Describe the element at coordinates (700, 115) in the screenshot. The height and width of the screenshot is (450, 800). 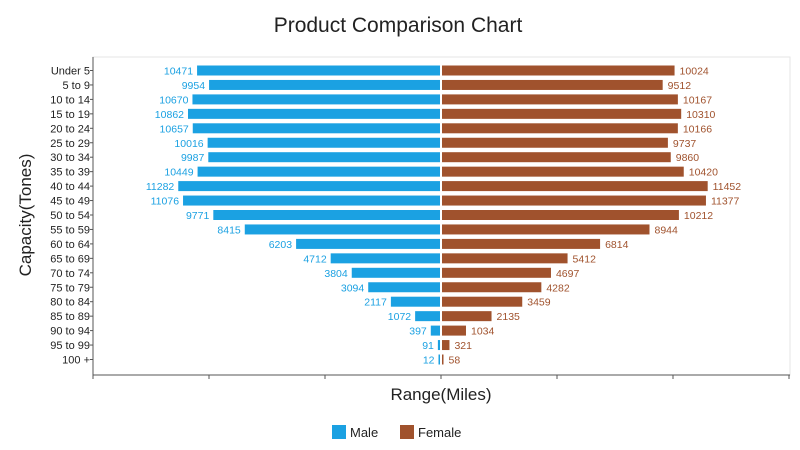
I see `value-label-female-15-to-19: 10310` at that location.